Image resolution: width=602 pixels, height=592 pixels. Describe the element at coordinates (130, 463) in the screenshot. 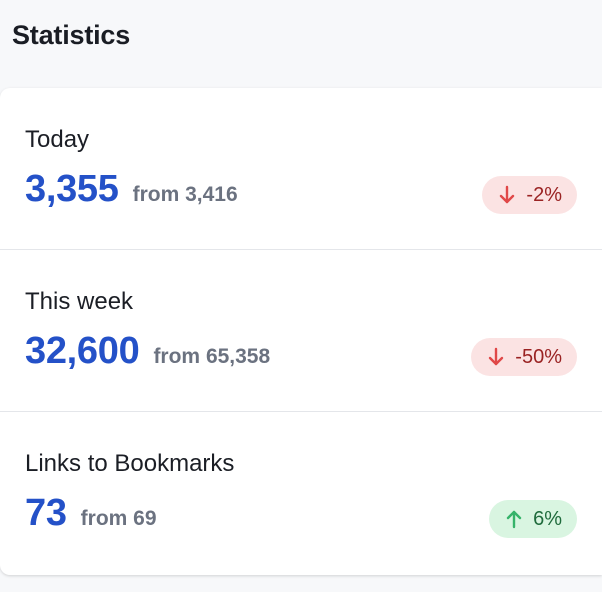

I see `stat-label: Links to Bookmarks` at that location.